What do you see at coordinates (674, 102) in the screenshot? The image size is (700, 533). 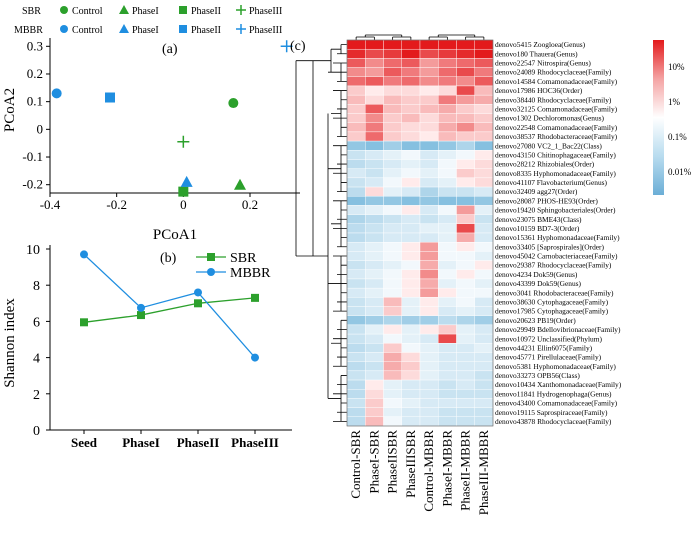 I see `colorbar-label: 1%` at bounding box center [674, 102].